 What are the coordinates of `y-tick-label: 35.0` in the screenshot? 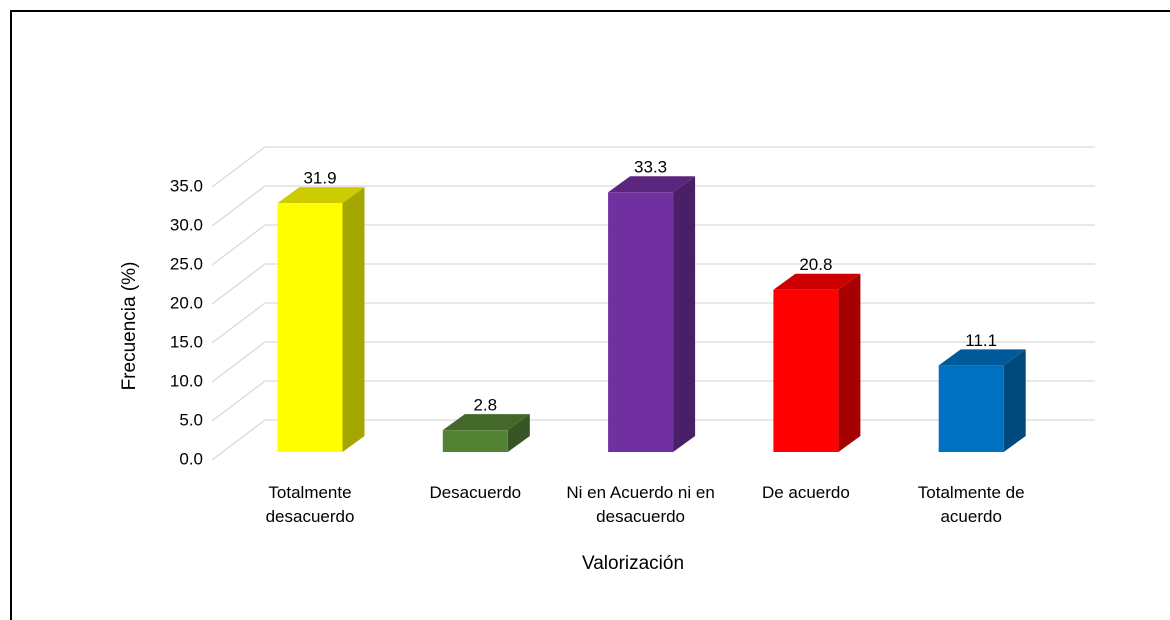 It's located at (186, 185).